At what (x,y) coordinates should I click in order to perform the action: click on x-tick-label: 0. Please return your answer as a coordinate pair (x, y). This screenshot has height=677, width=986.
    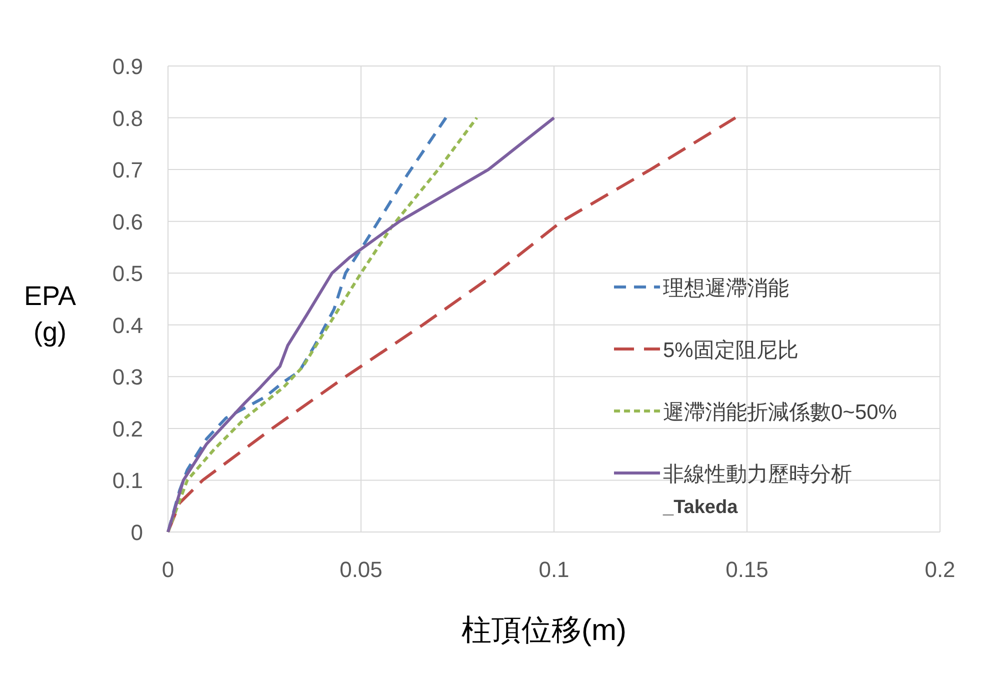
    Looking at the image, I should click on (168, 569).